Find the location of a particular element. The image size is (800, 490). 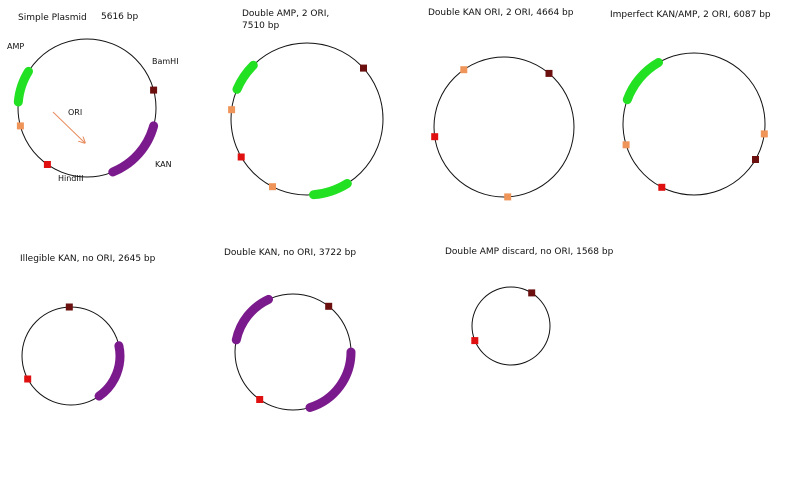

plasmid-4-backbone is located at coordinates (694, 124).